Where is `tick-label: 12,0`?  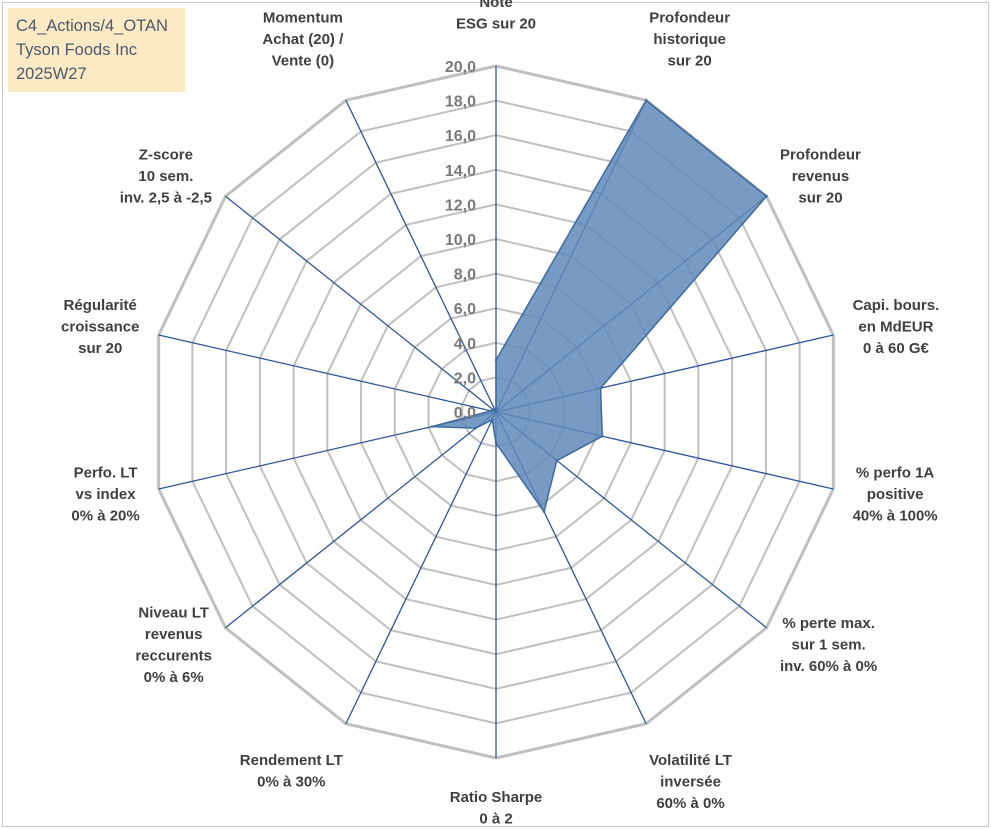
tick-label: 12,0 is located at coordinates (460, 205).